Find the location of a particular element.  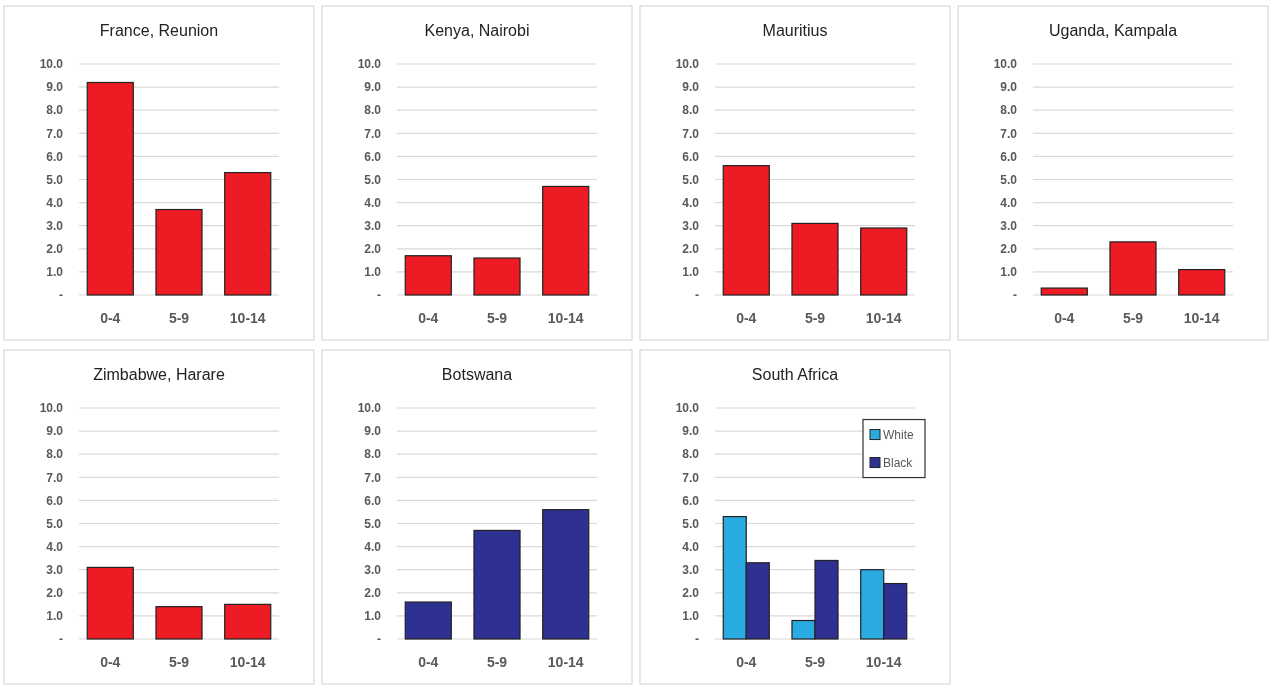

chart-title: France, Reunion is located at coordinates (159, 30).